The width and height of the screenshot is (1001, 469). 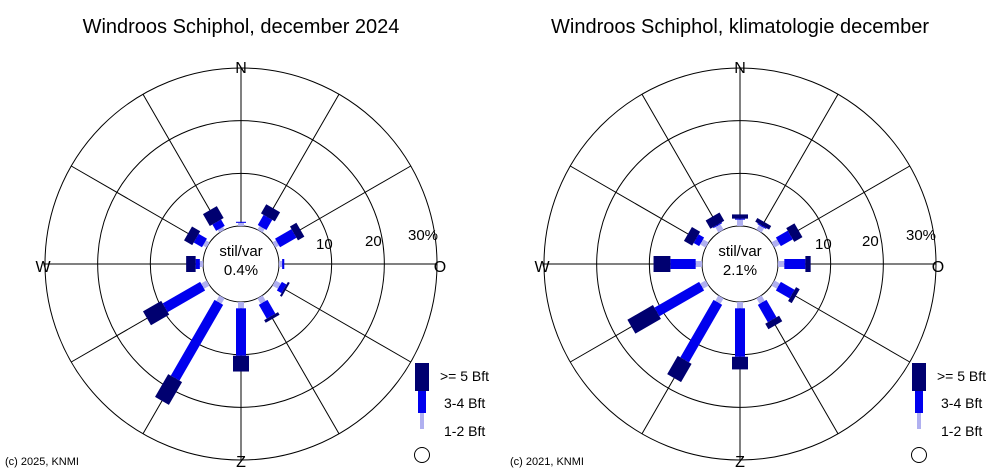 What do you see at coordinates (740, 27) in the screenshot?
I see `chart-title: Windroos Schiphol, klimatologie december` at bounding box center [740, 27].